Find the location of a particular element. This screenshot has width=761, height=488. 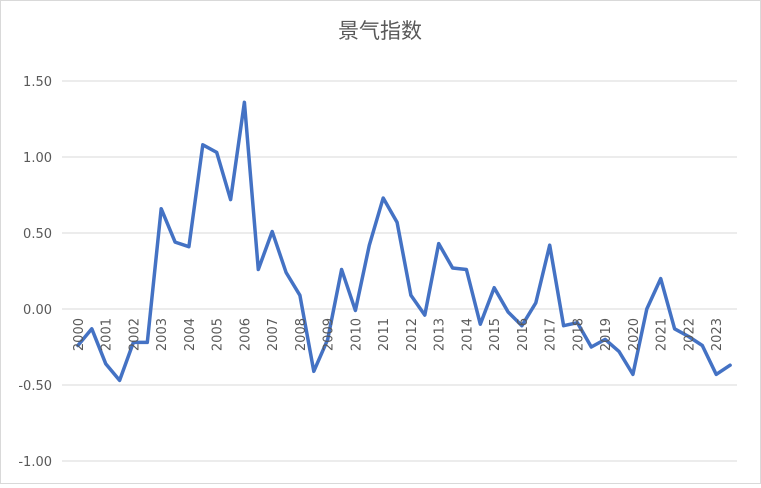

x-tick-label: 2020 is located at coordinates (634, 334).